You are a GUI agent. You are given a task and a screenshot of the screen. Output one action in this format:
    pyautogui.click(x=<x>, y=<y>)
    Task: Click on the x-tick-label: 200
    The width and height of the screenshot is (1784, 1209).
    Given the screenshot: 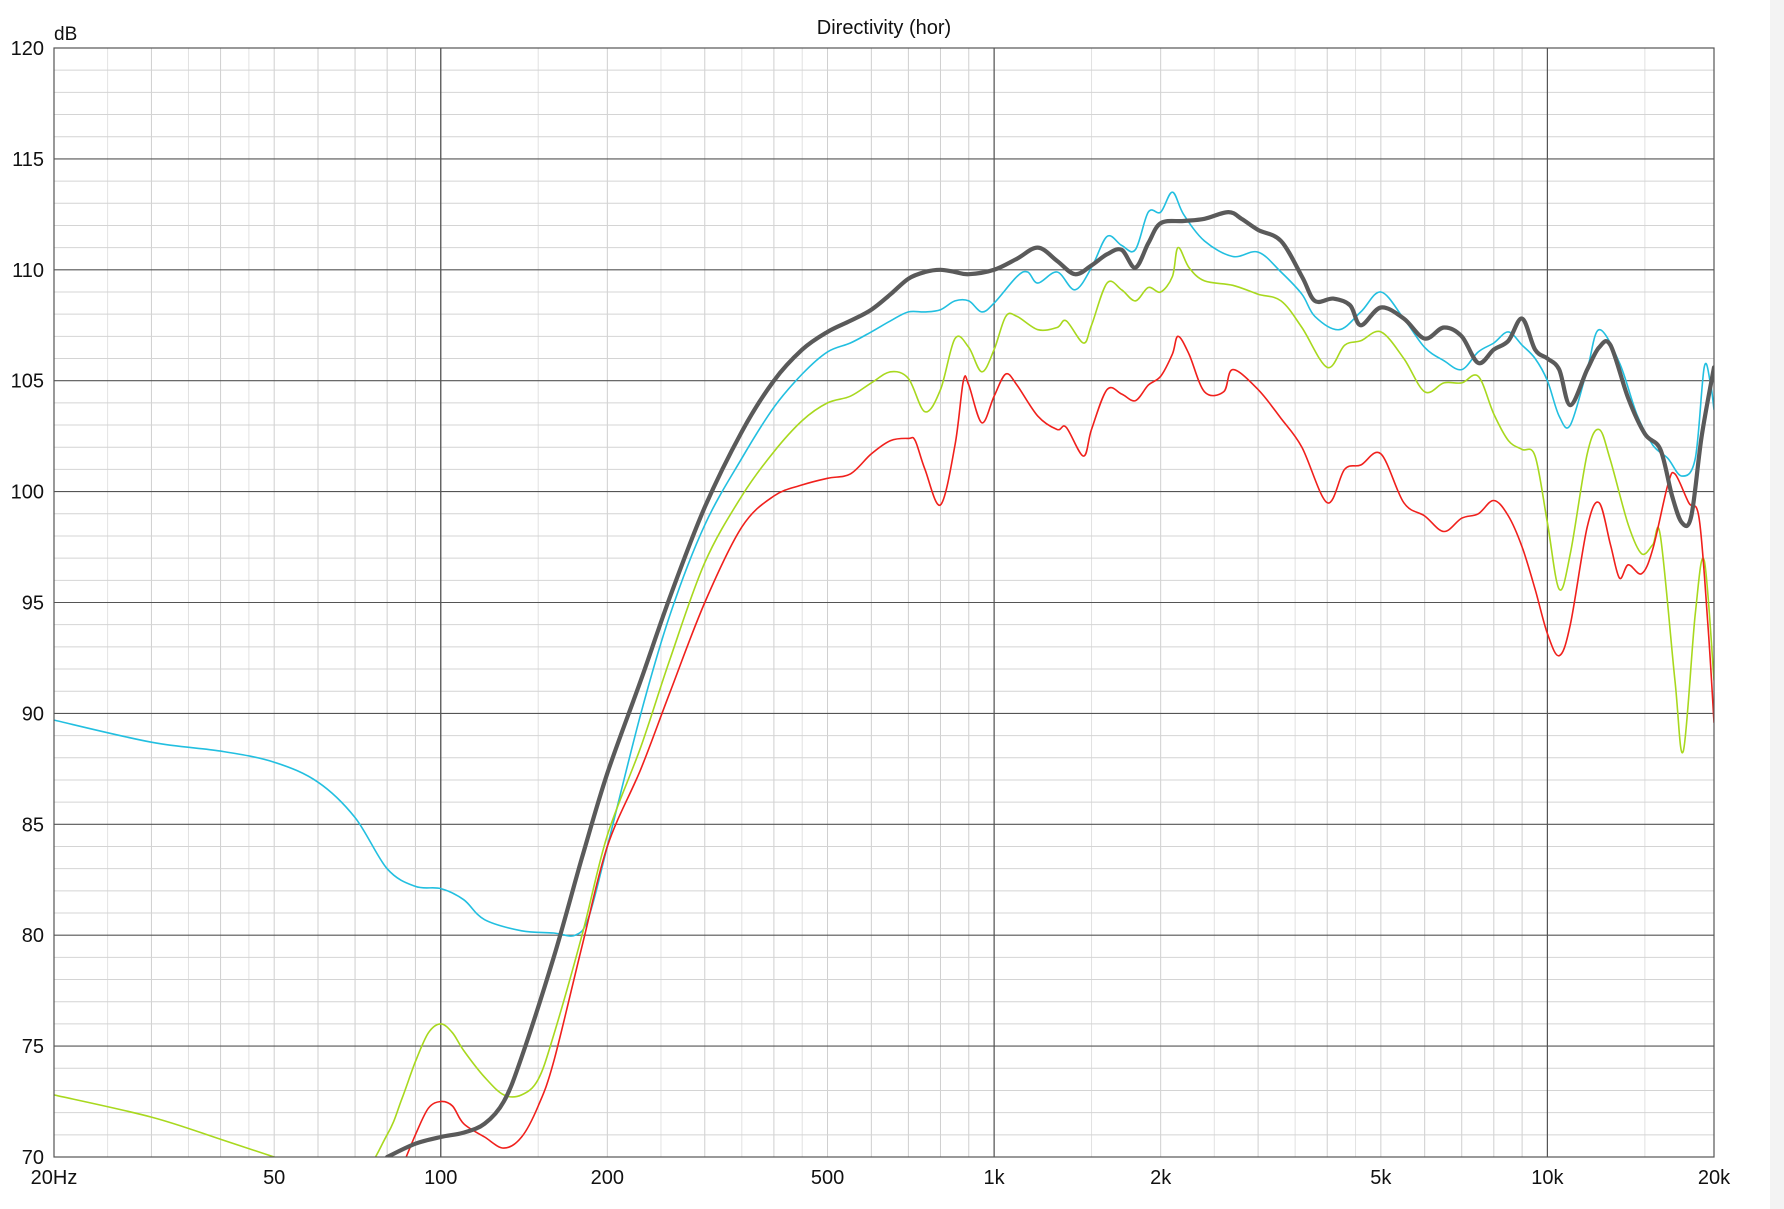 What is the action you would take?
    pyautogui.click(x=607, y=1178)
    